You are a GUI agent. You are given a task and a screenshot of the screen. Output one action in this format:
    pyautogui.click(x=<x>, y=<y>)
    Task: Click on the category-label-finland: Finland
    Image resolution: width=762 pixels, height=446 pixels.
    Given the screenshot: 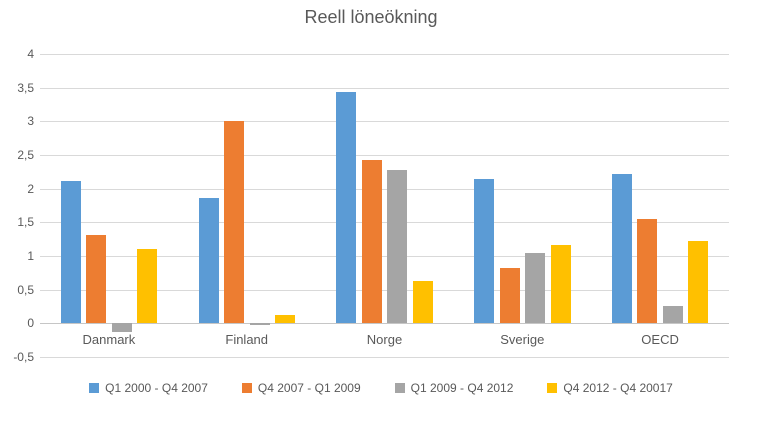 What is the action you would take?
    pyautogui.click(x=247, y=340)
    